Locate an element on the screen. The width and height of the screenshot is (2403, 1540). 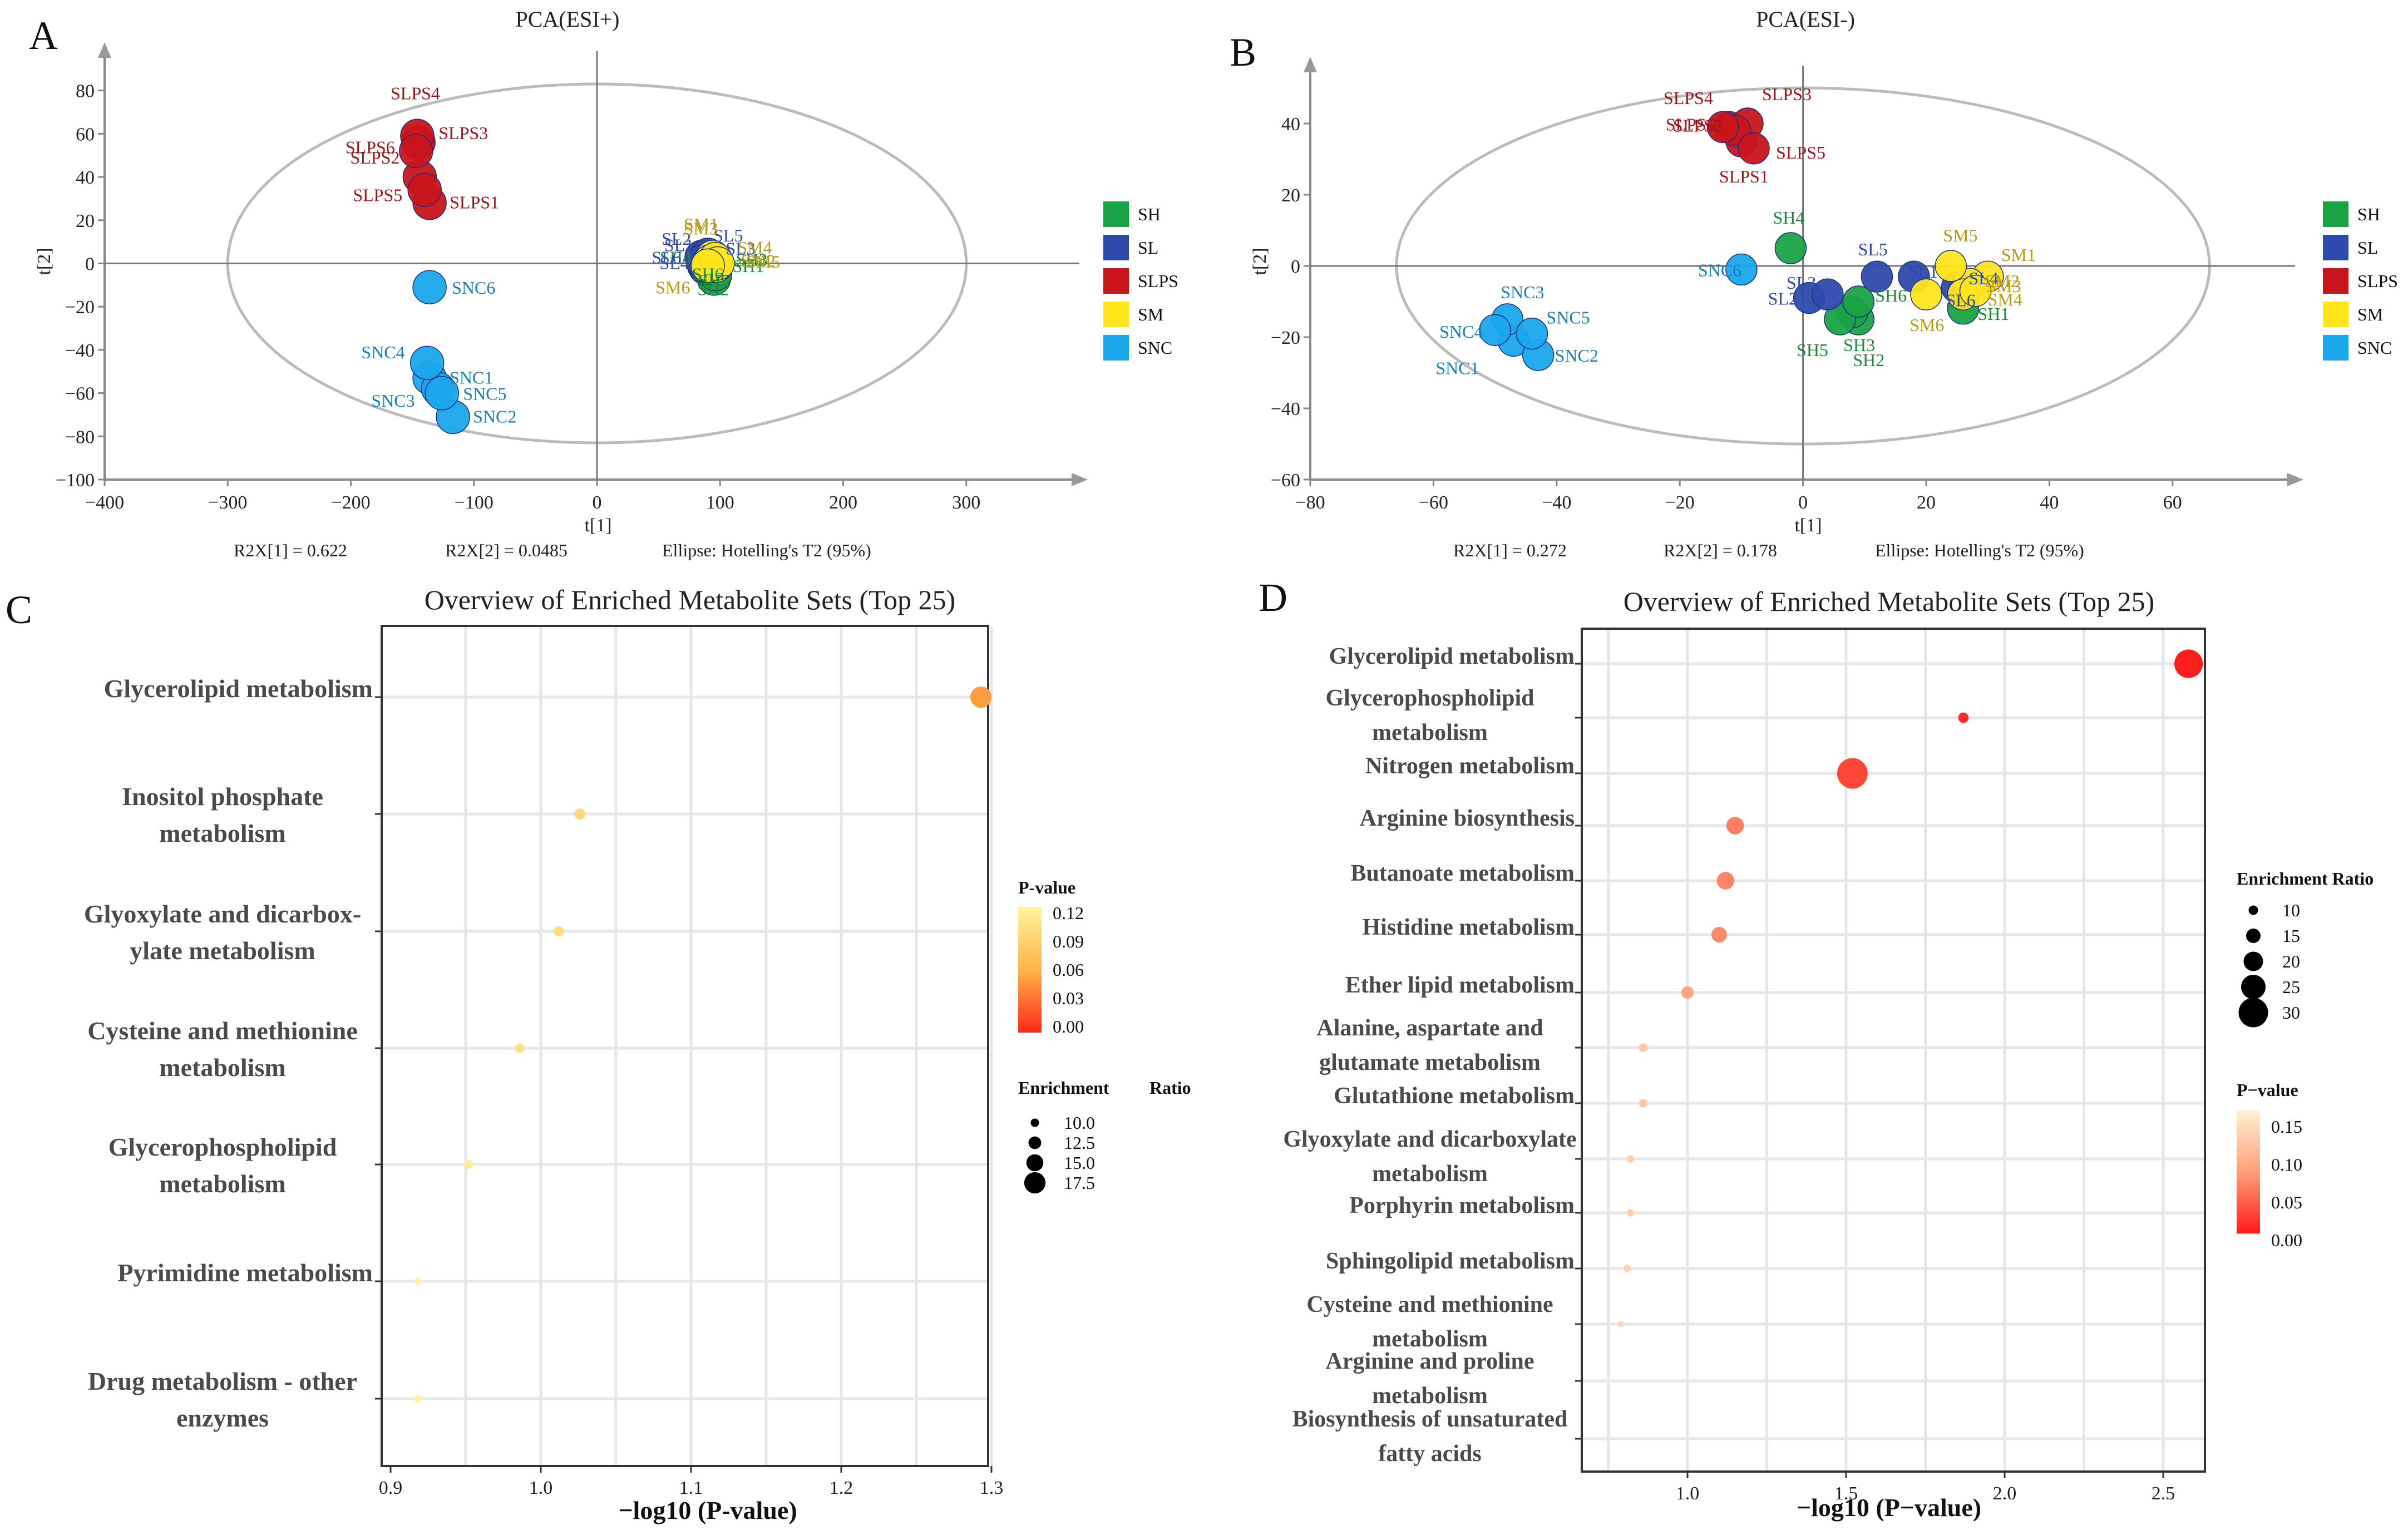
pca-x-tick-label: 200 is located at coordinates (843, 502).